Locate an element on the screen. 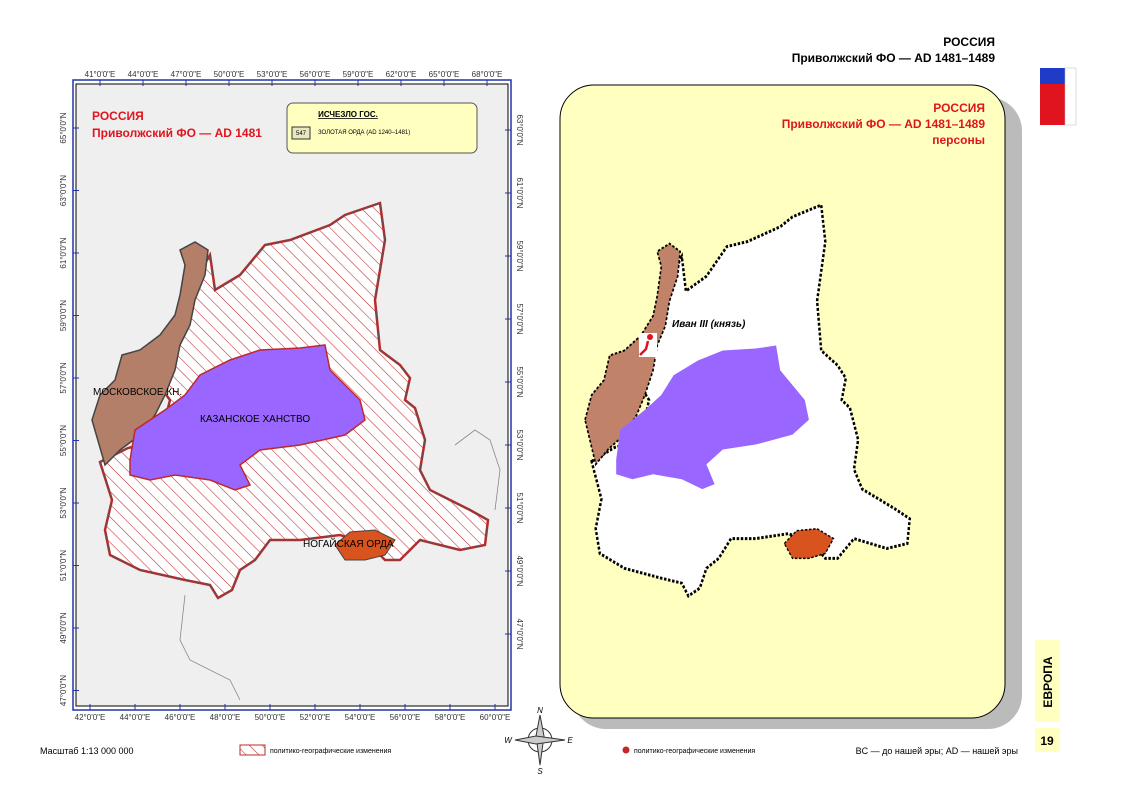 This screenshot has width=1122, height=794. region-label: МОСКОВСКОЕ КН. is located at coordinates (137, 392).